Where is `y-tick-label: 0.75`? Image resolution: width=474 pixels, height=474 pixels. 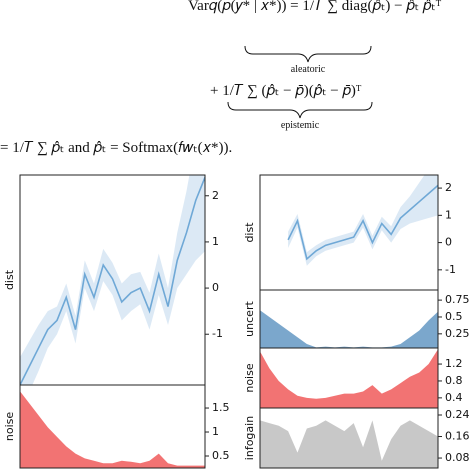 y-tick-label: 0.75 is located at coordinates (457, 299).